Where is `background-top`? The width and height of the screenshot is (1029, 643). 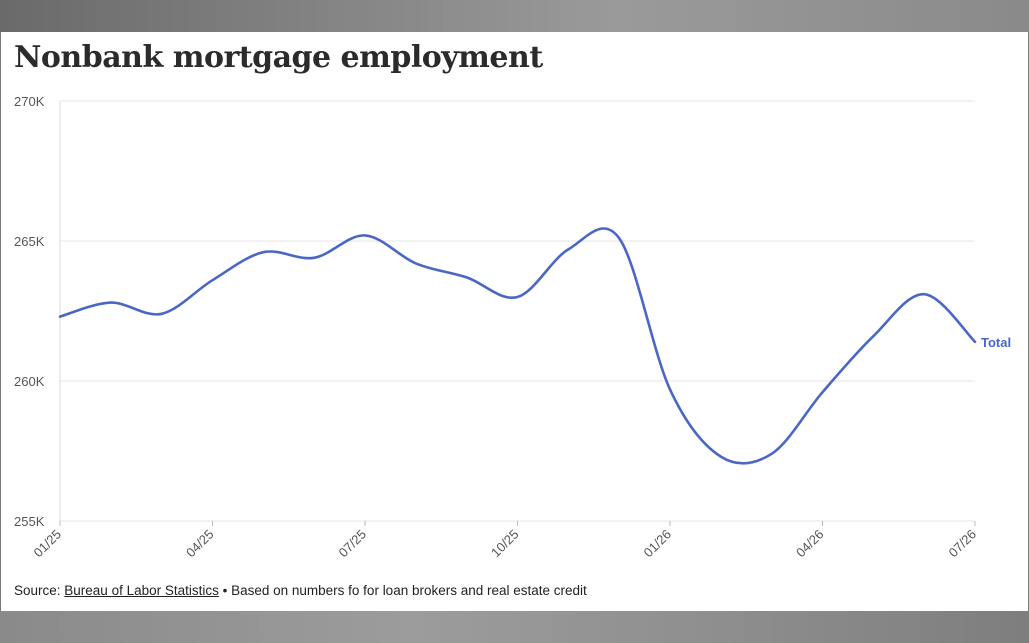 background-top is located at coordinates (514, 16).